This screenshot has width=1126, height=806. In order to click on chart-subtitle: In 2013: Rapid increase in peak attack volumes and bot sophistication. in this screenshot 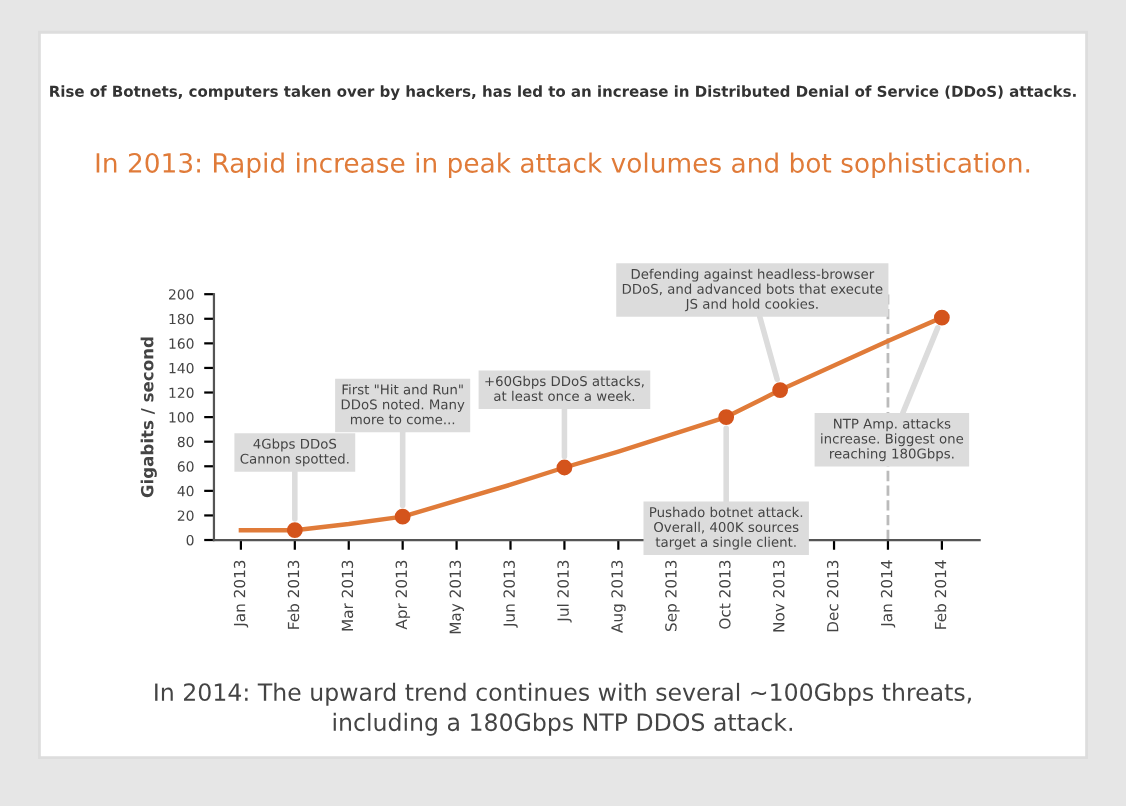, I will do `click(563, 165)`.